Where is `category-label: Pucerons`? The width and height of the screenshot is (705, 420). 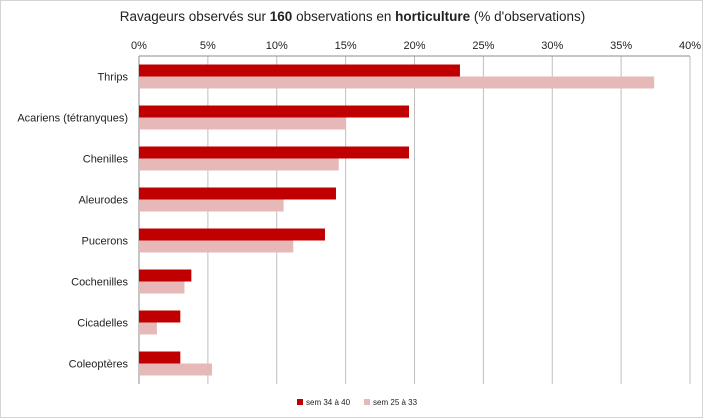
category-label: Pucerons is located at coordinates (105, 242).